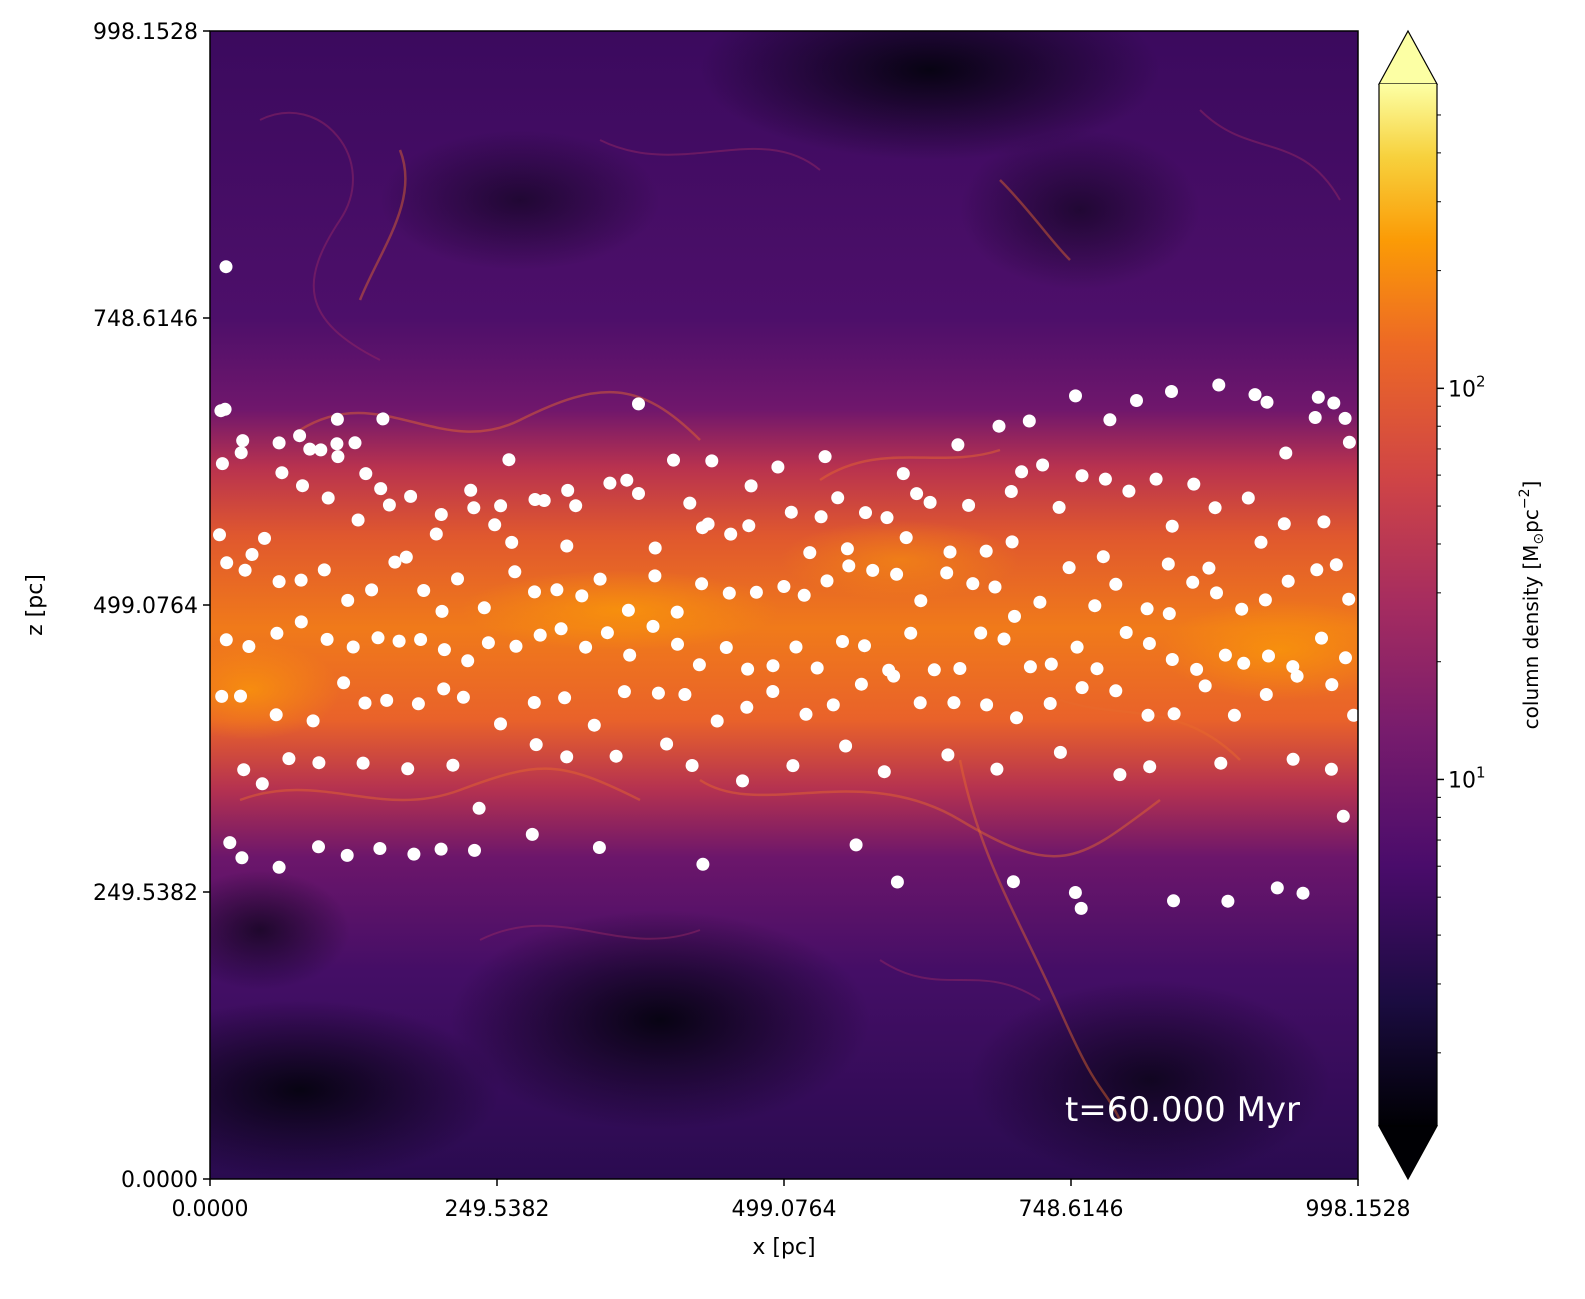  What do you see at coordinates (145, 319) in the screenshot?
I see `y-tick-label: 748.6146` at bounding box center [145, 319].